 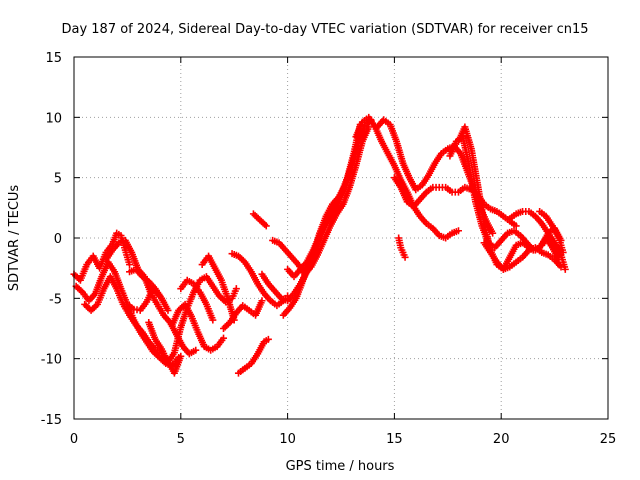 I want to click on x-tick-label: 20, so click(x=501, y=439).